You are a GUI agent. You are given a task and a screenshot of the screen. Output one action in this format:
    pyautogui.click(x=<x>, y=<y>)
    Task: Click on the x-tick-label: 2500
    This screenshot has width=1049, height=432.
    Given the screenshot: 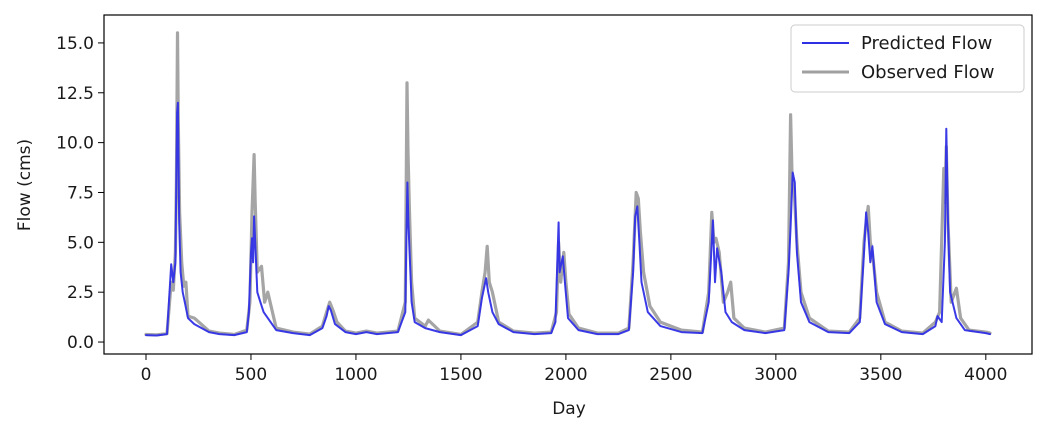 What is the action you would take?
    pyautogui.click(x=670, y=375)
    